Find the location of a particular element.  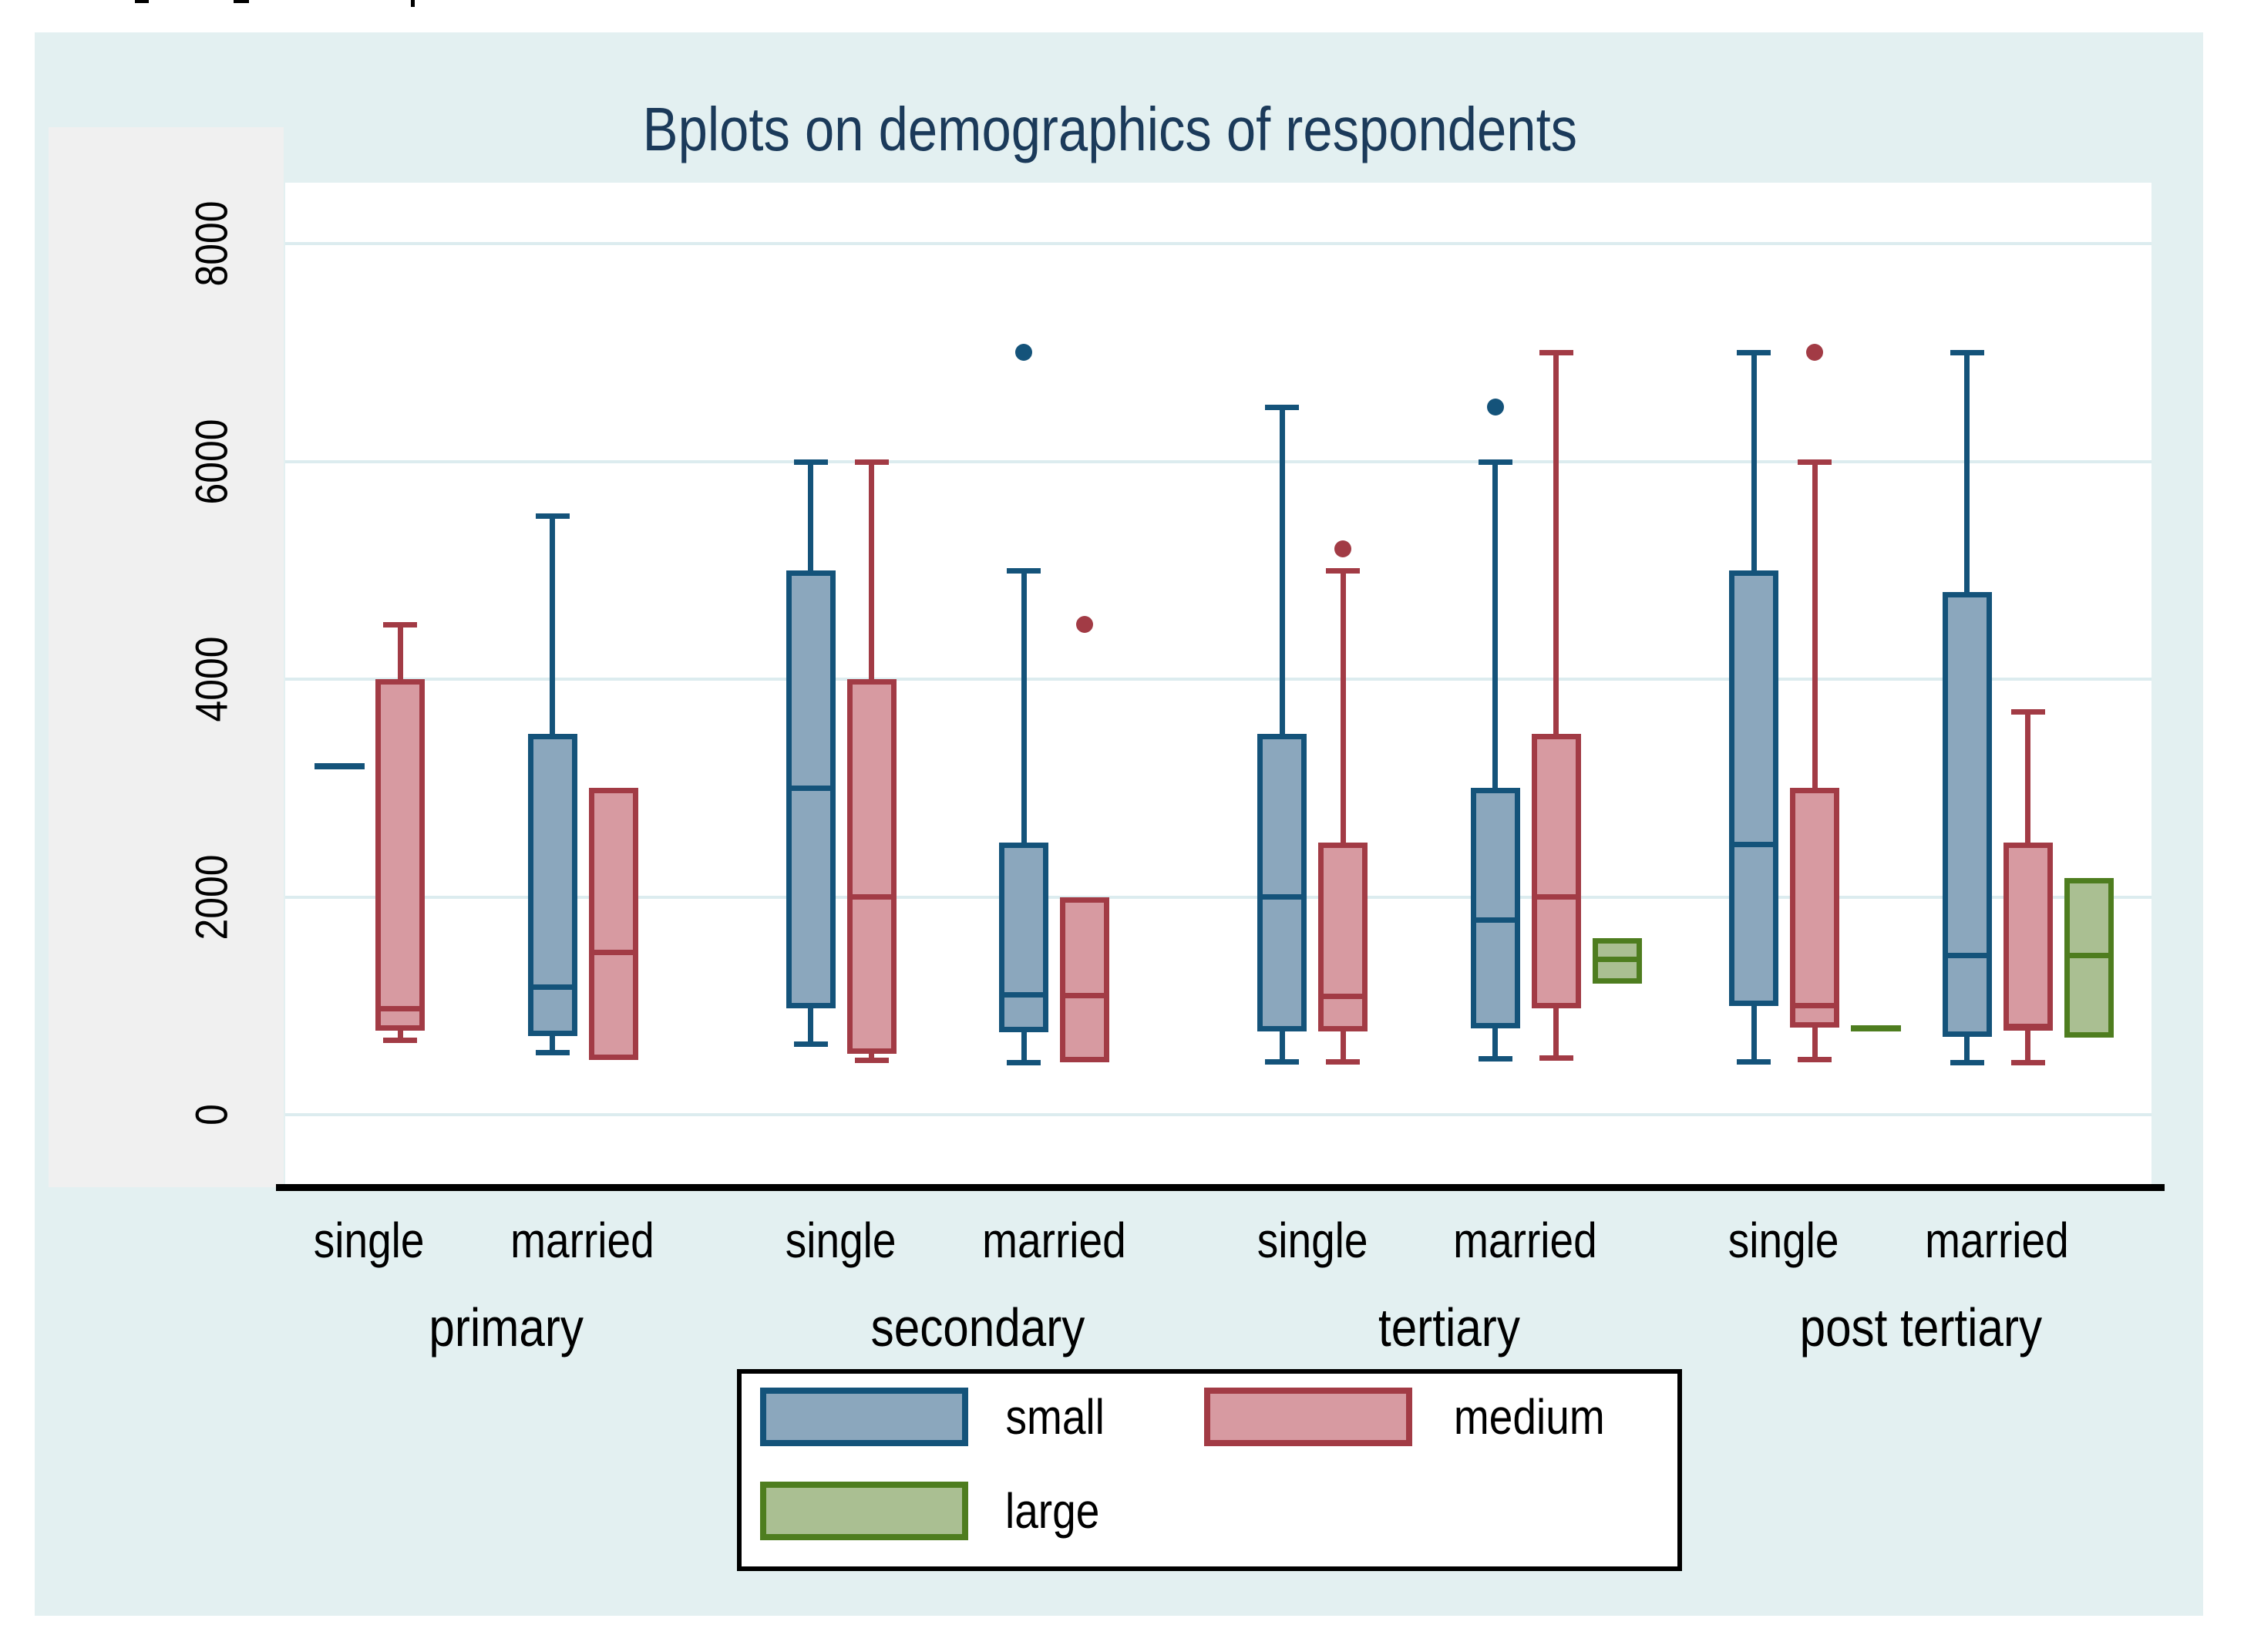

y-tick-label-8000: 8000 is located at coordinates (212, 243).